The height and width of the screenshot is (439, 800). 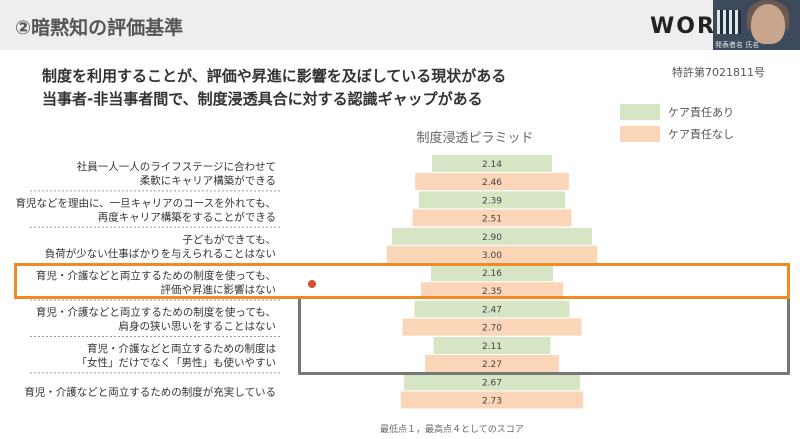 I want to click on value-label-with-care: 2.67, so click(x=492, y=383).